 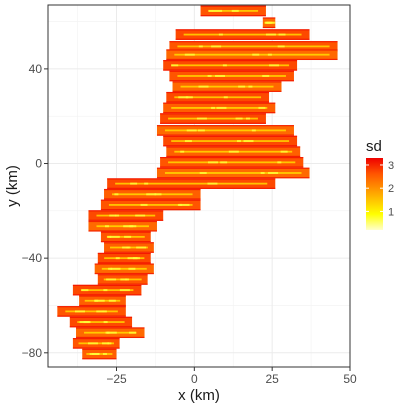 I want to click on legend-tick-label: 2, so click(x=391, y=189).